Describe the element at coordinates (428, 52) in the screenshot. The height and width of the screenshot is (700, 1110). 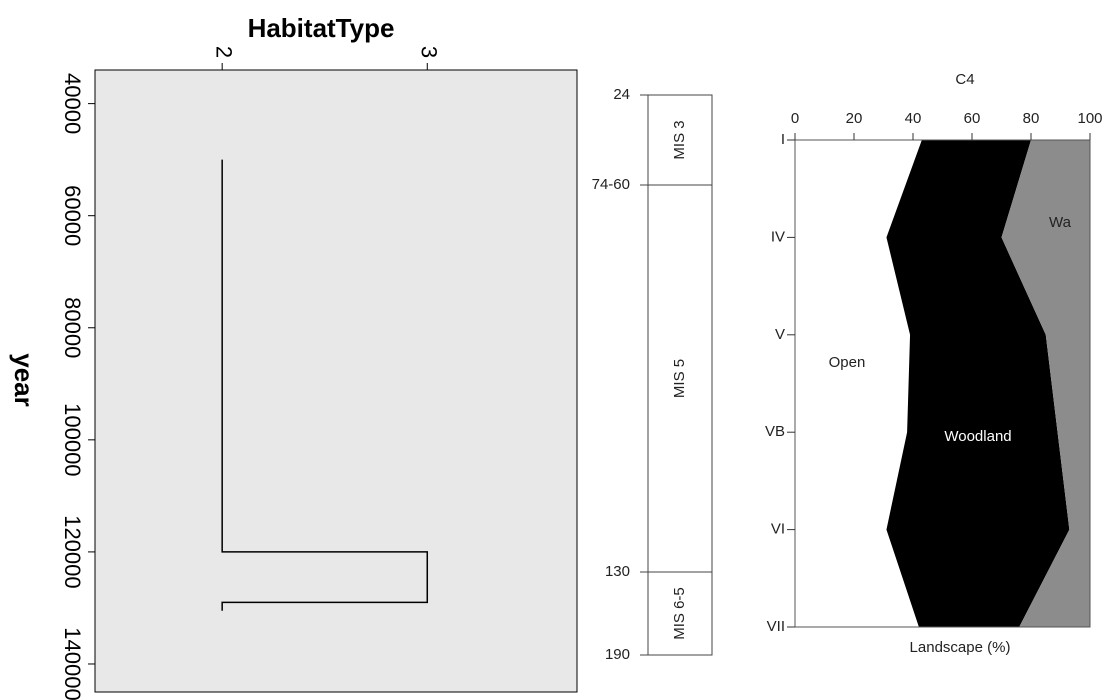
I see `x-tick-label: 3` at that location.